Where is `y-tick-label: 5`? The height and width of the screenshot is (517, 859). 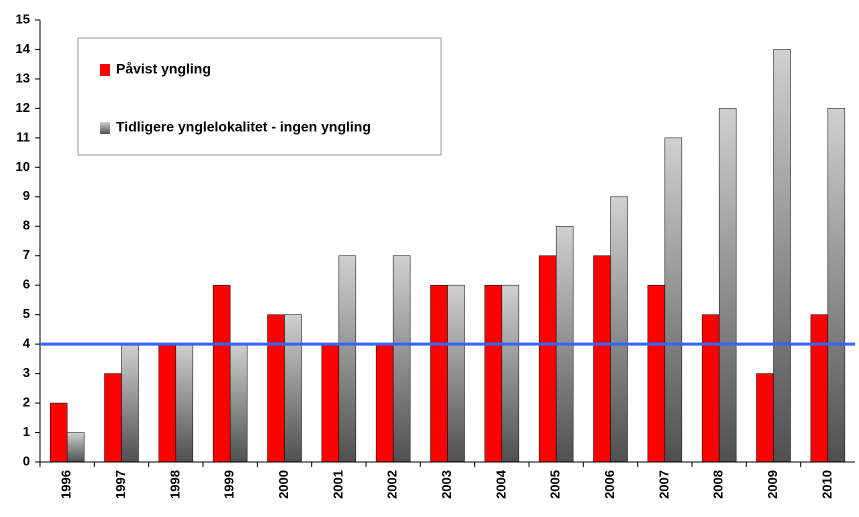
y-tick-label: 5 is located at coordinates (26, 313).